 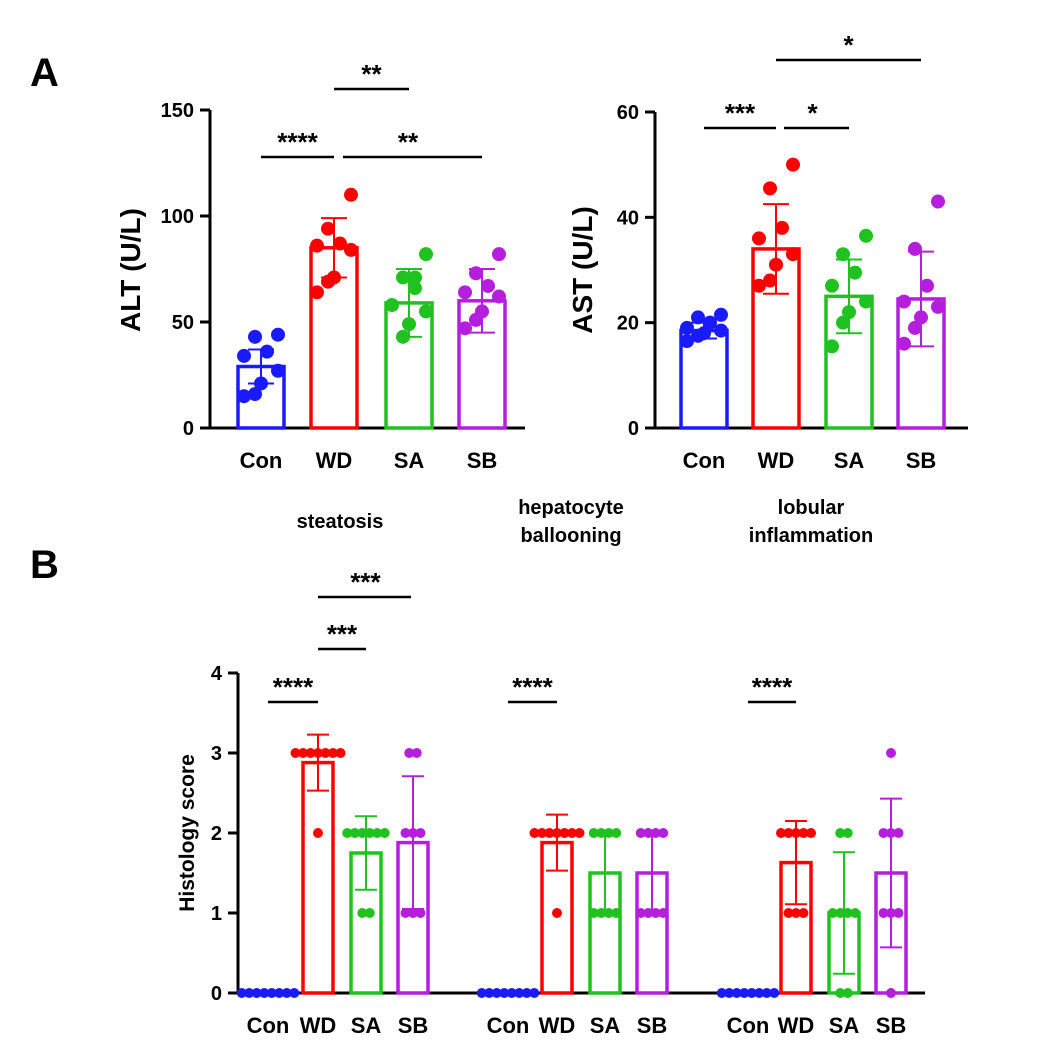 I want to click on category-label-con: Con, so click(x=261, y=460).